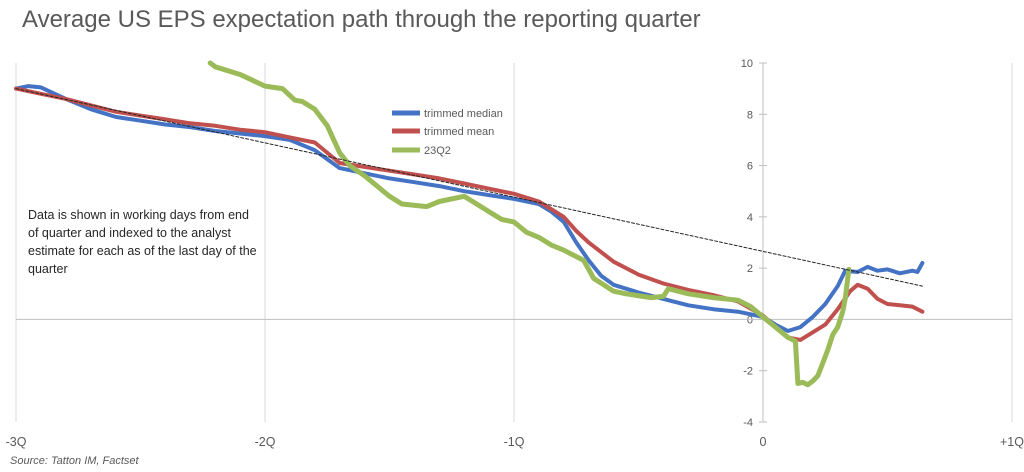 The height and width of the screenshot is (472, 1024). I want to click on legend-label: trimmed mean, so click(459, 132).